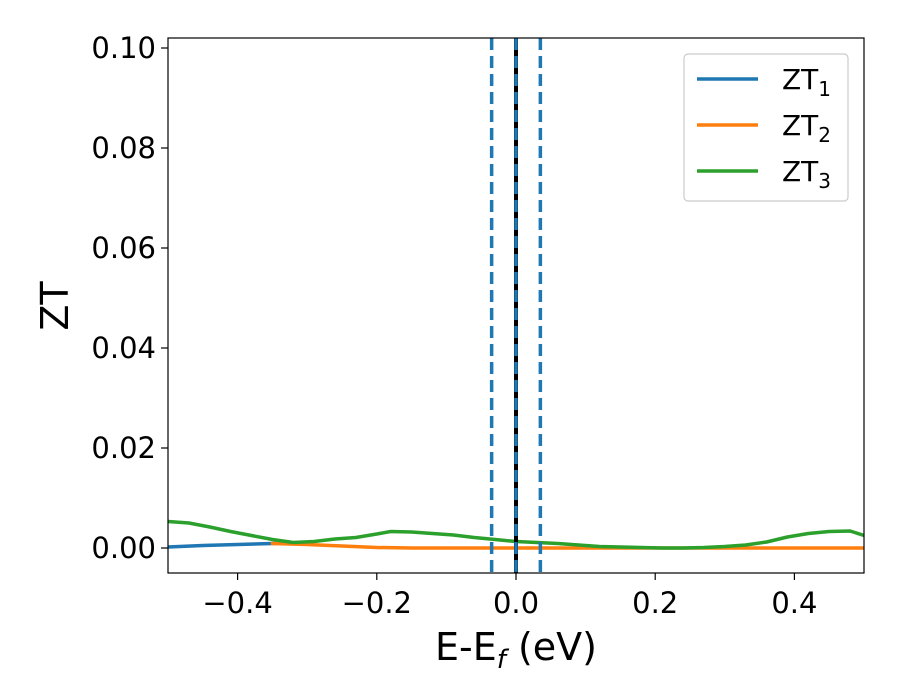  I want to click on y-tick-label: 0.10, so click(123, 48).